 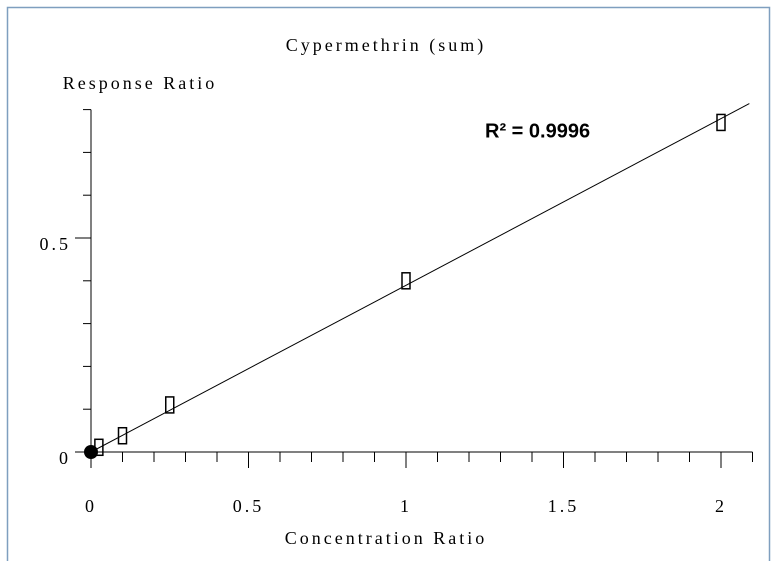 What do you see at coordinates (140, 83) in the screenshot?
I see `y-axis-label: Response Ratio` at bounding box center [140, 83].